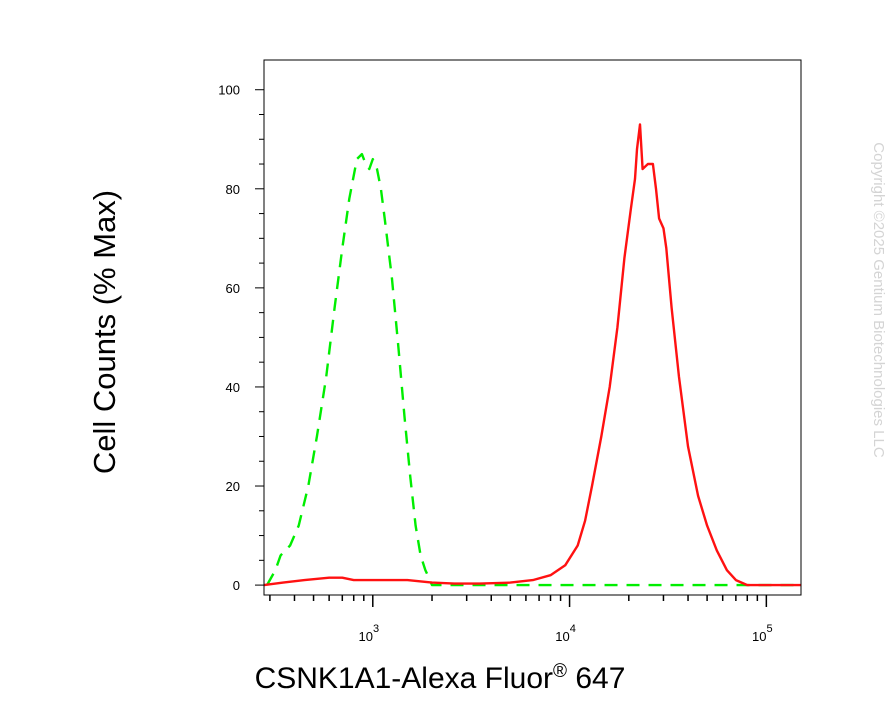 This screenshot has width=893, height=706. Describe the element at coordinates (233, 387) in the screenshot. I see `y-tick-label: 40` at that location.